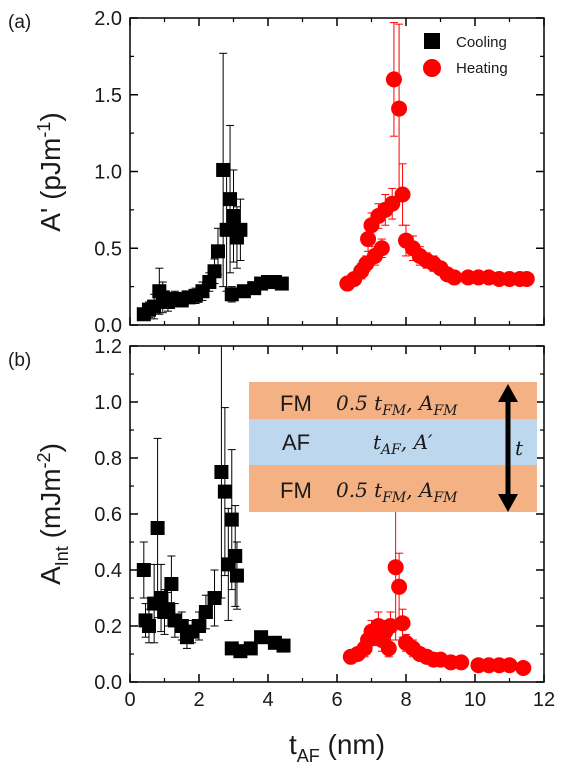 The image size is (565, 774). I want to click on inset-fm-top-params: 0.5 tFM, AFM, so click(397, 405).